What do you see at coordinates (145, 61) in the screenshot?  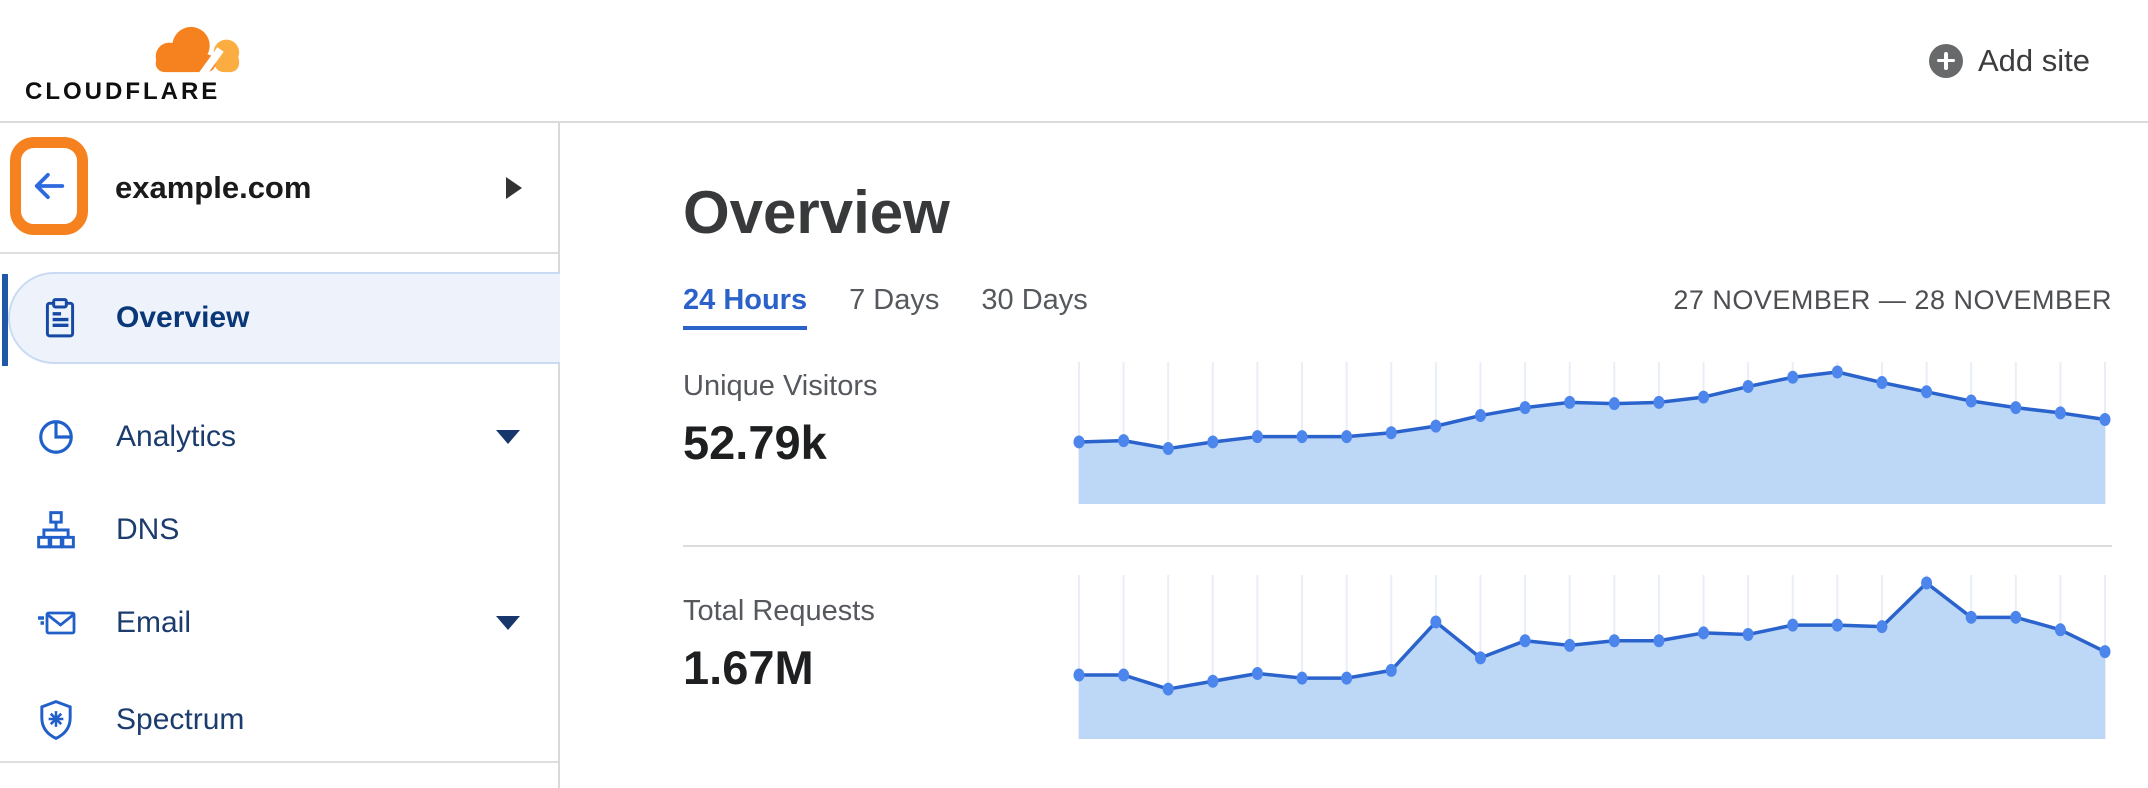 I see `cloudflare-logo: CLOUDFLARE` at bounding box center [145, 61].